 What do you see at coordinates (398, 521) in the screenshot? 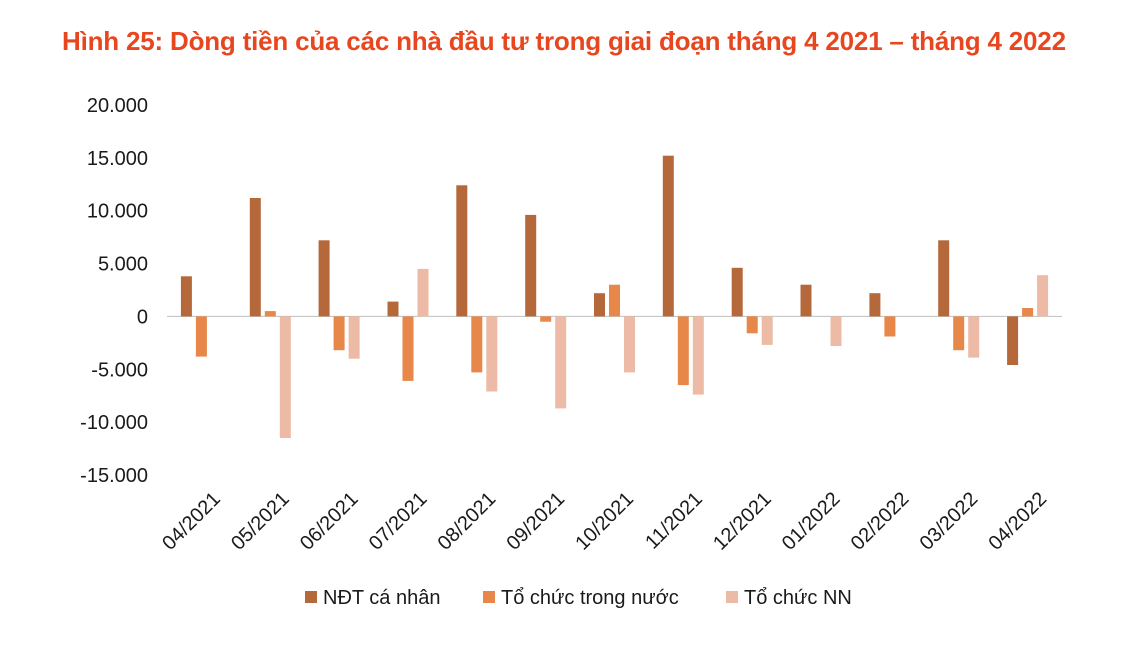
I see `x-tick-label: 07/2021` at bounding box center [398, 521].